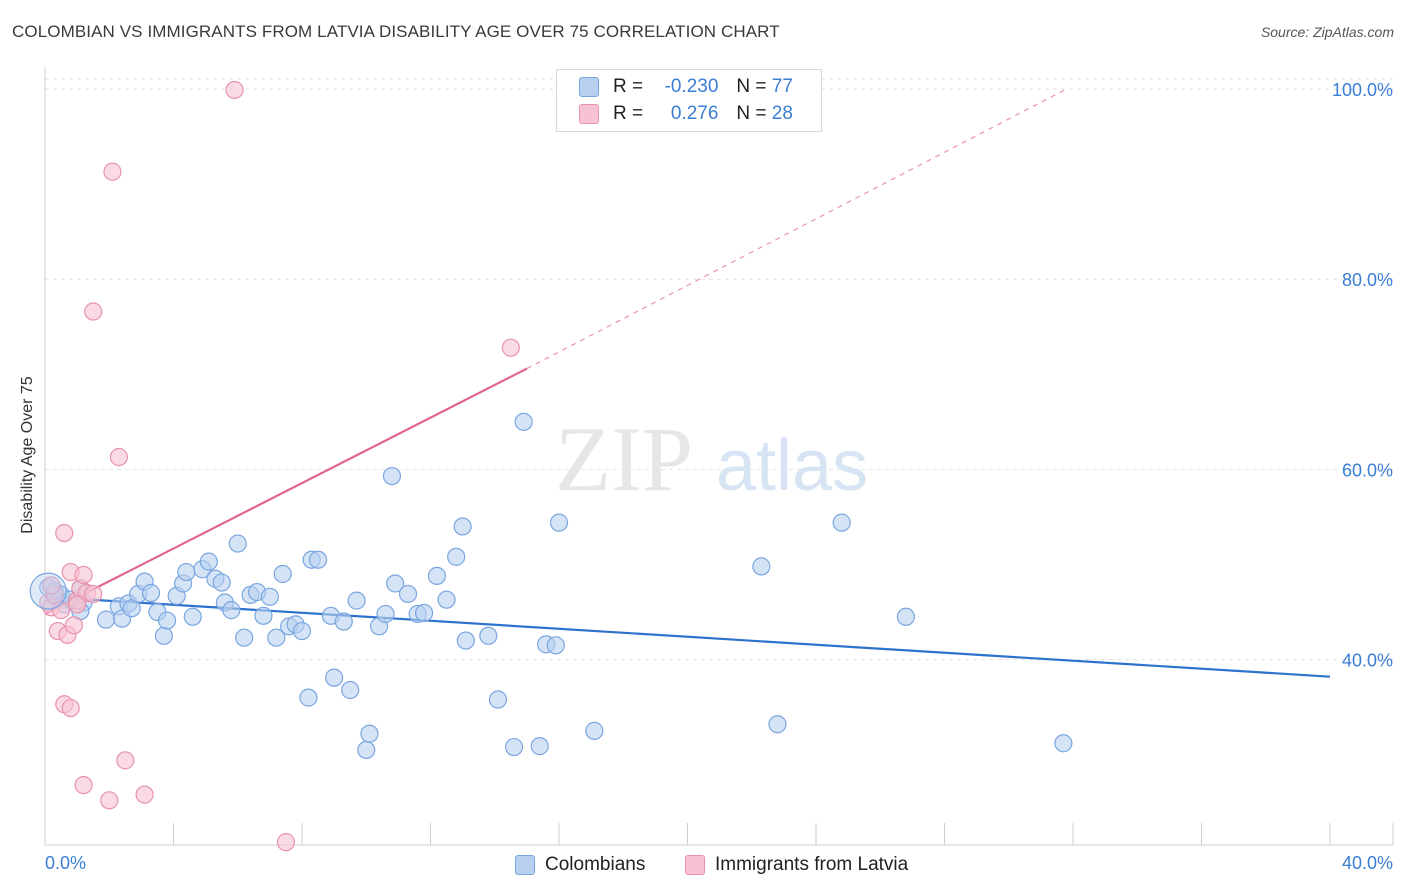 Image resolution: width=1406 pixels, height=892 pixels. I want to click on series-legend: Colombians Immigrants from Latvia, so click(703, 865).